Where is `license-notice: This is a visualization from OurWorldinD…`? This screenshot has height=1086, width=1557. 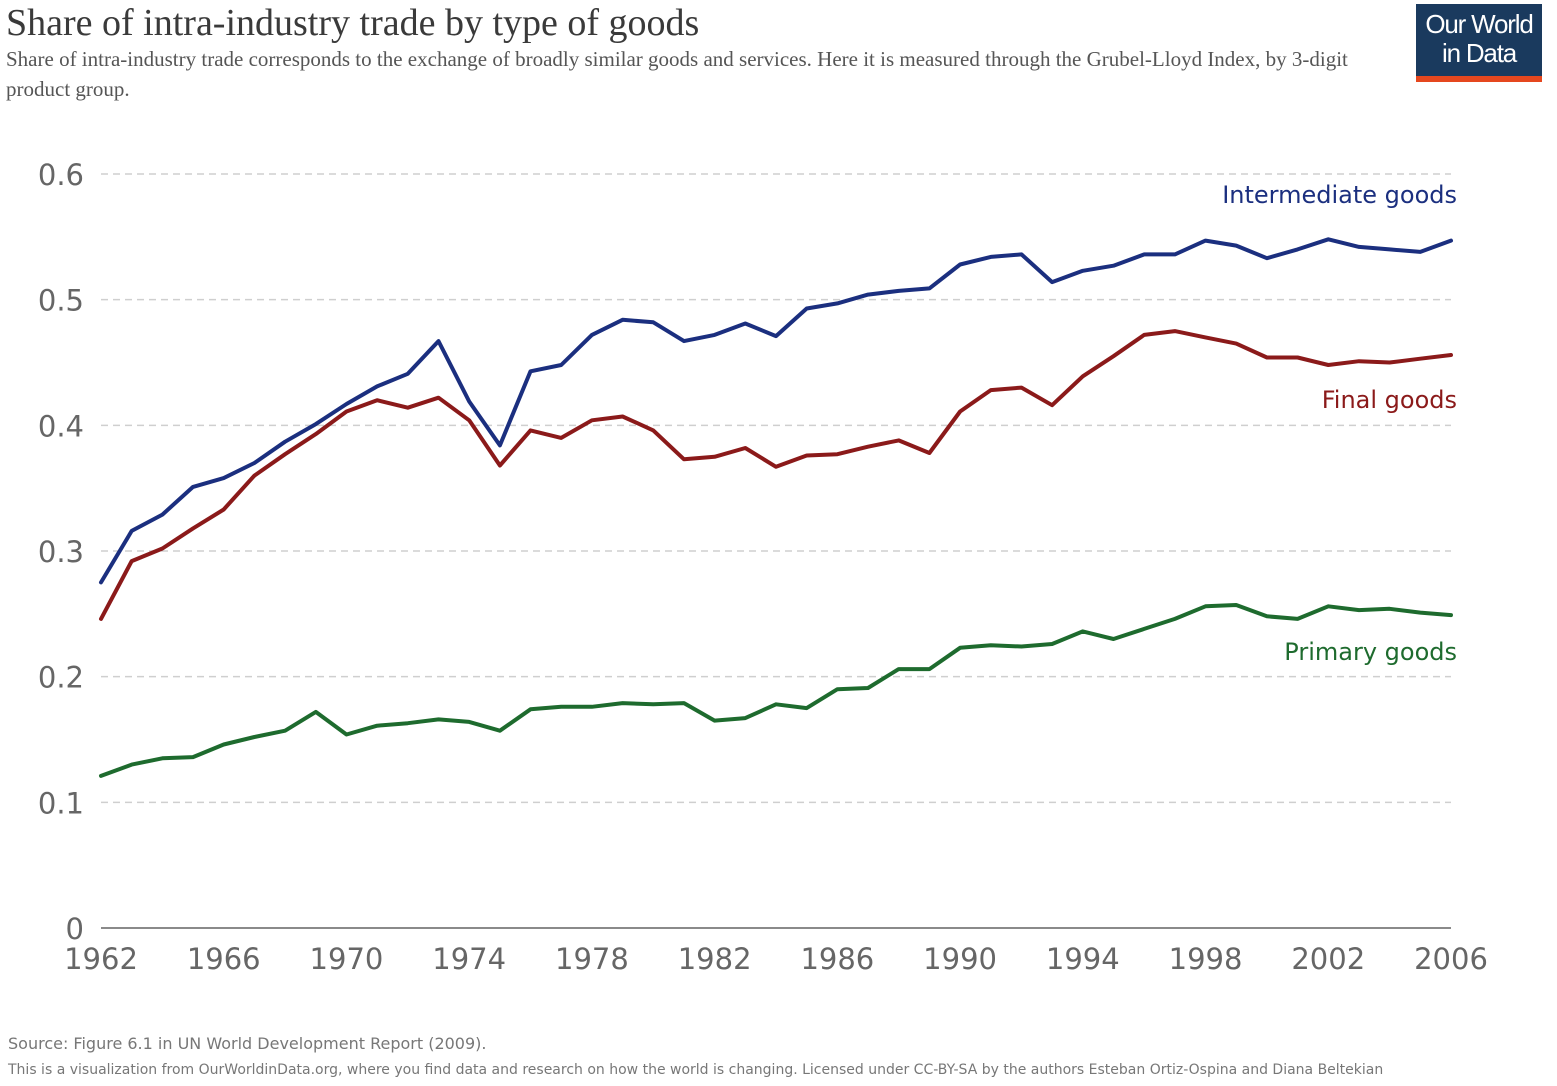 license-notice: This is a visualization from OurWorldinD… is located at coordinates (696, 1070).